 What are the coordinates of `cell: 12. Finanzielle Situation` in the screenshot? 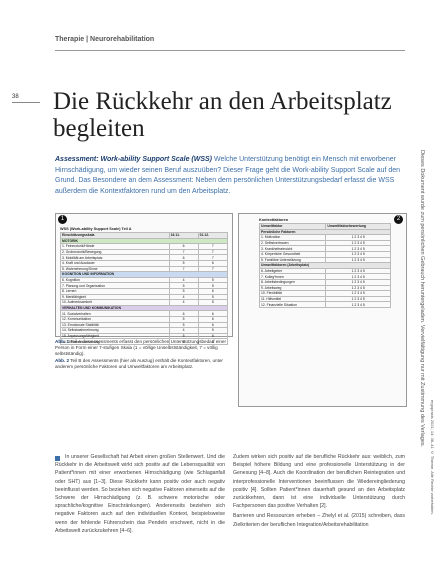 It's located at (292, 304).